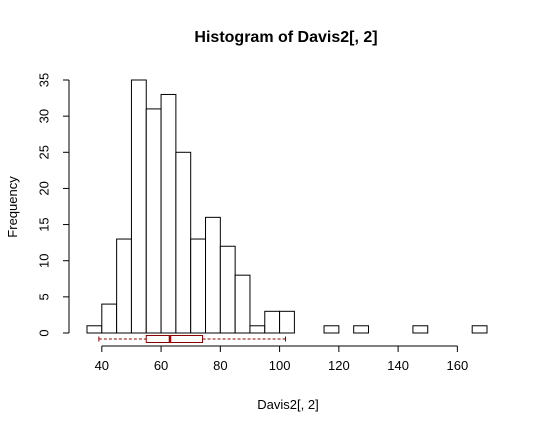  What do you see at coordinates (43, 296) in the screenshot?
I see `y-tick-label: 5` at bounding box center [43, 296].